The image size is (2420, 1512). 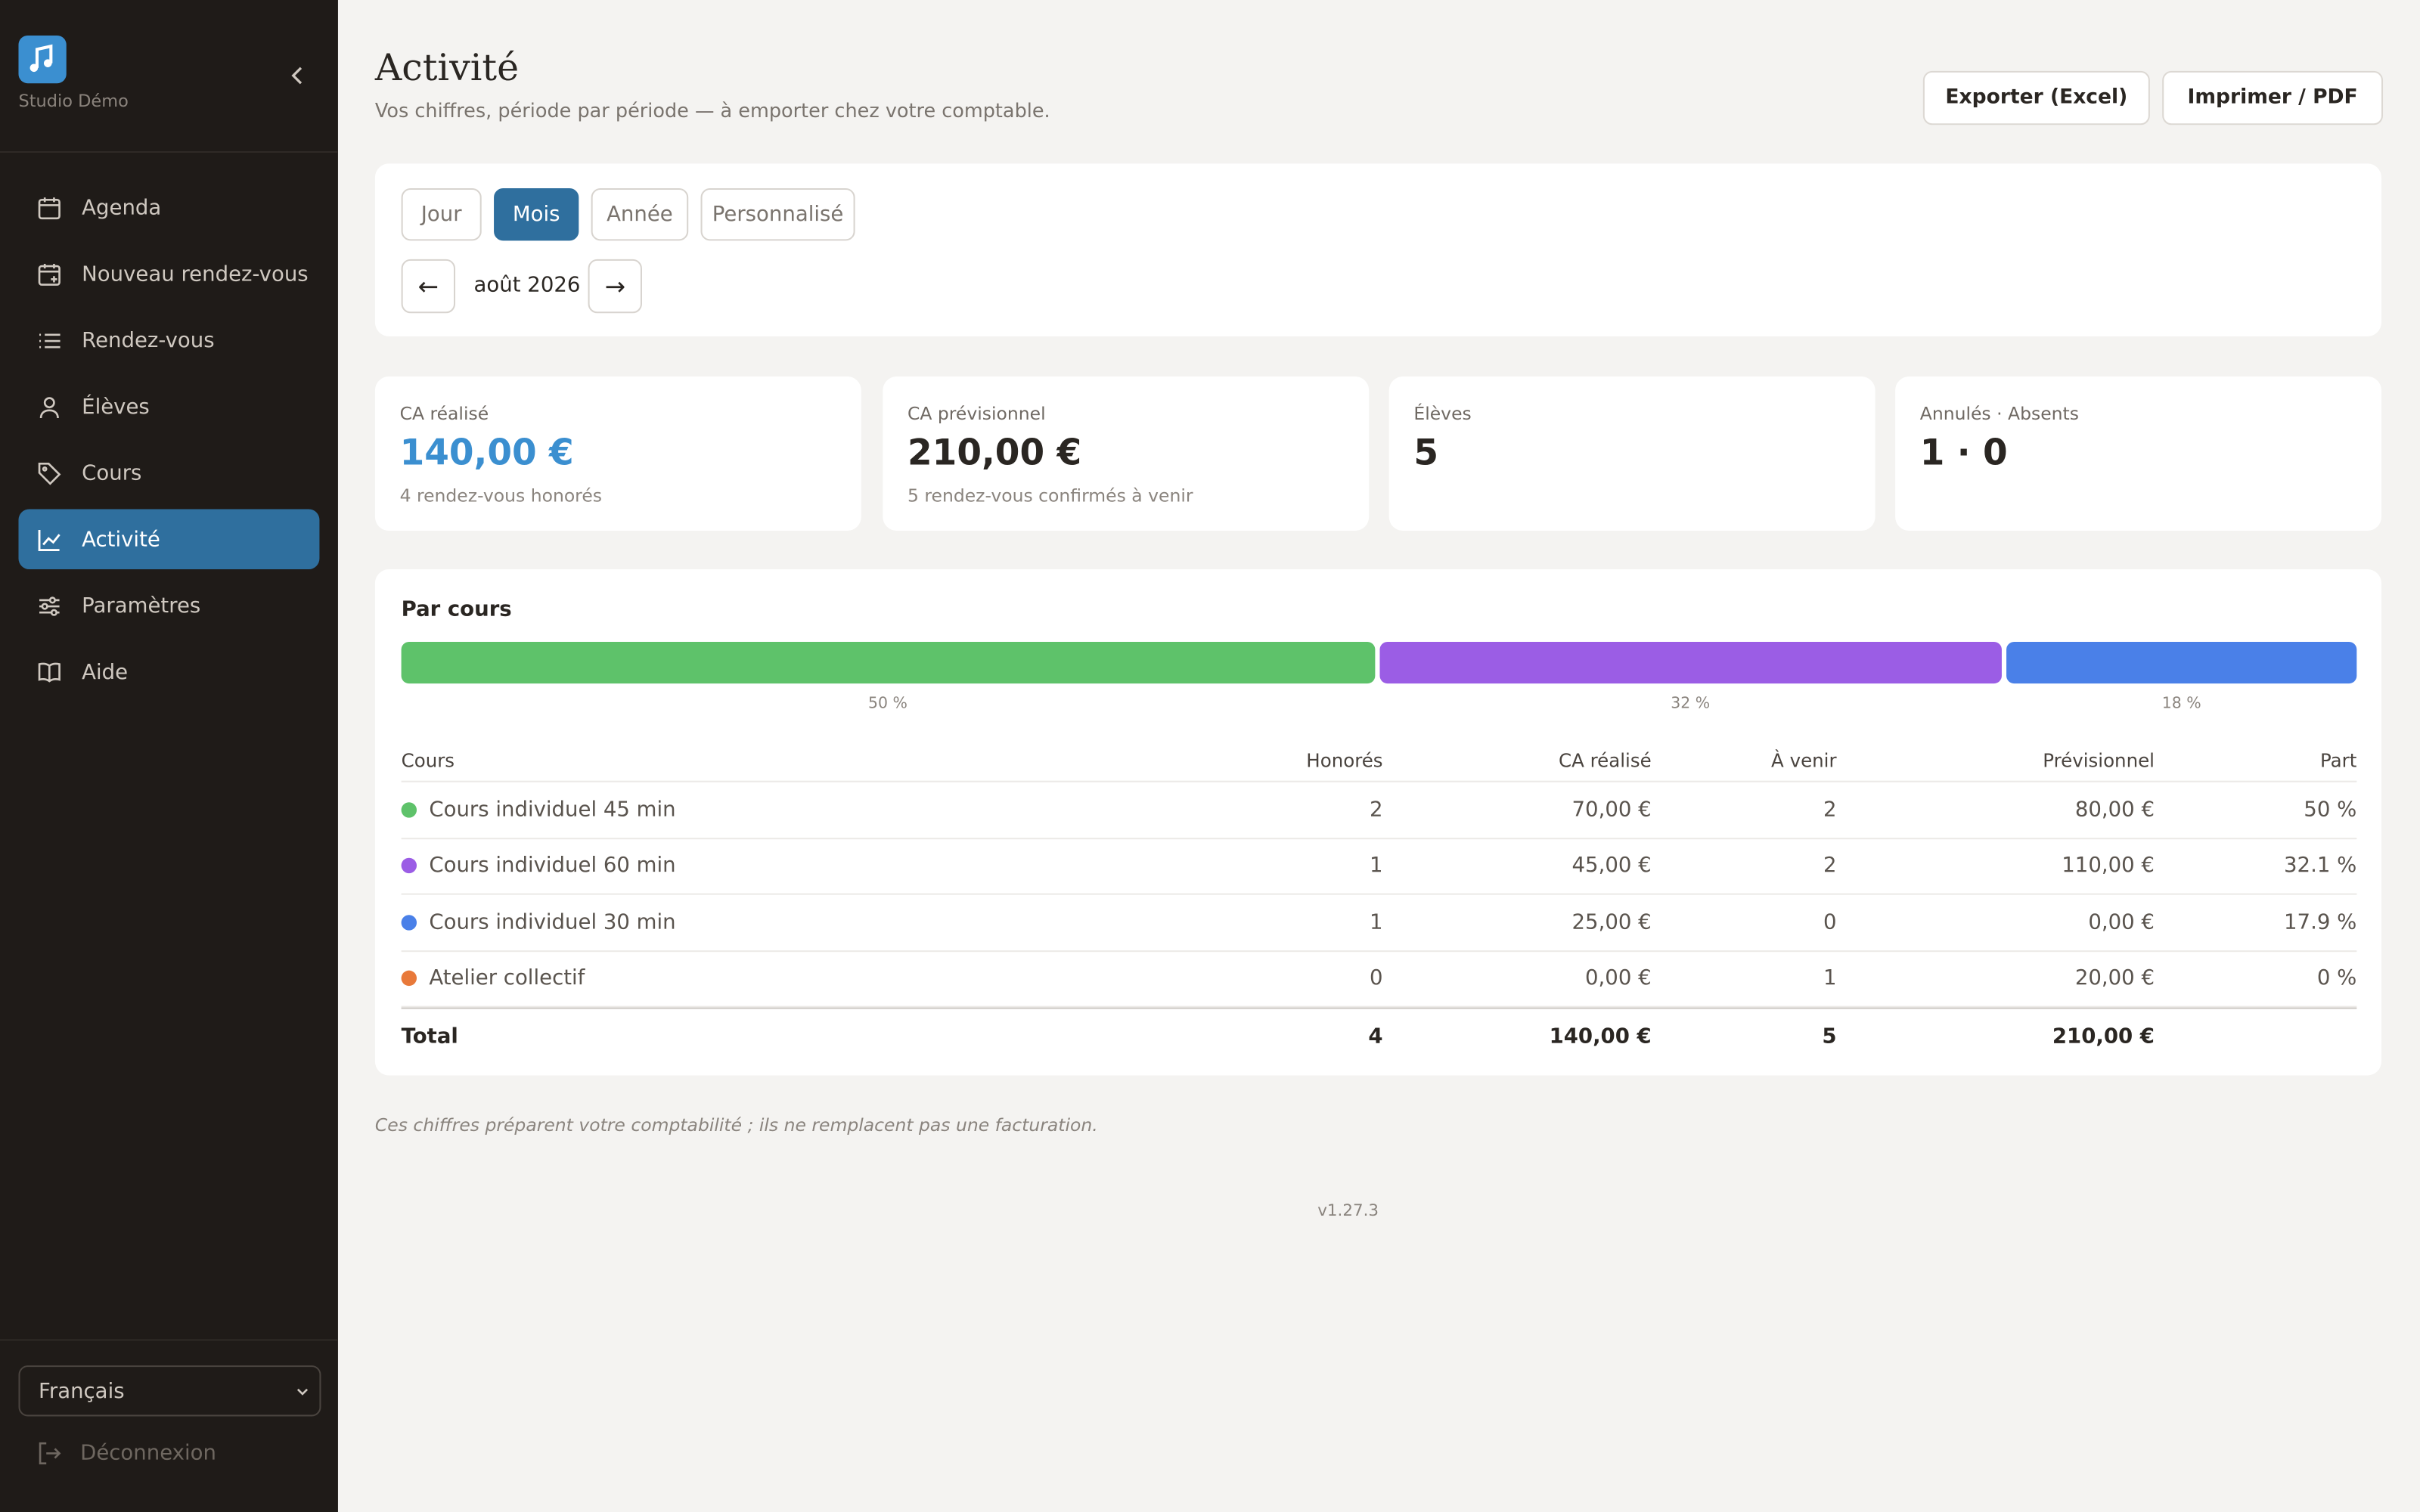 I want to click on nav-item: Cours, so click(x=168, y=473).